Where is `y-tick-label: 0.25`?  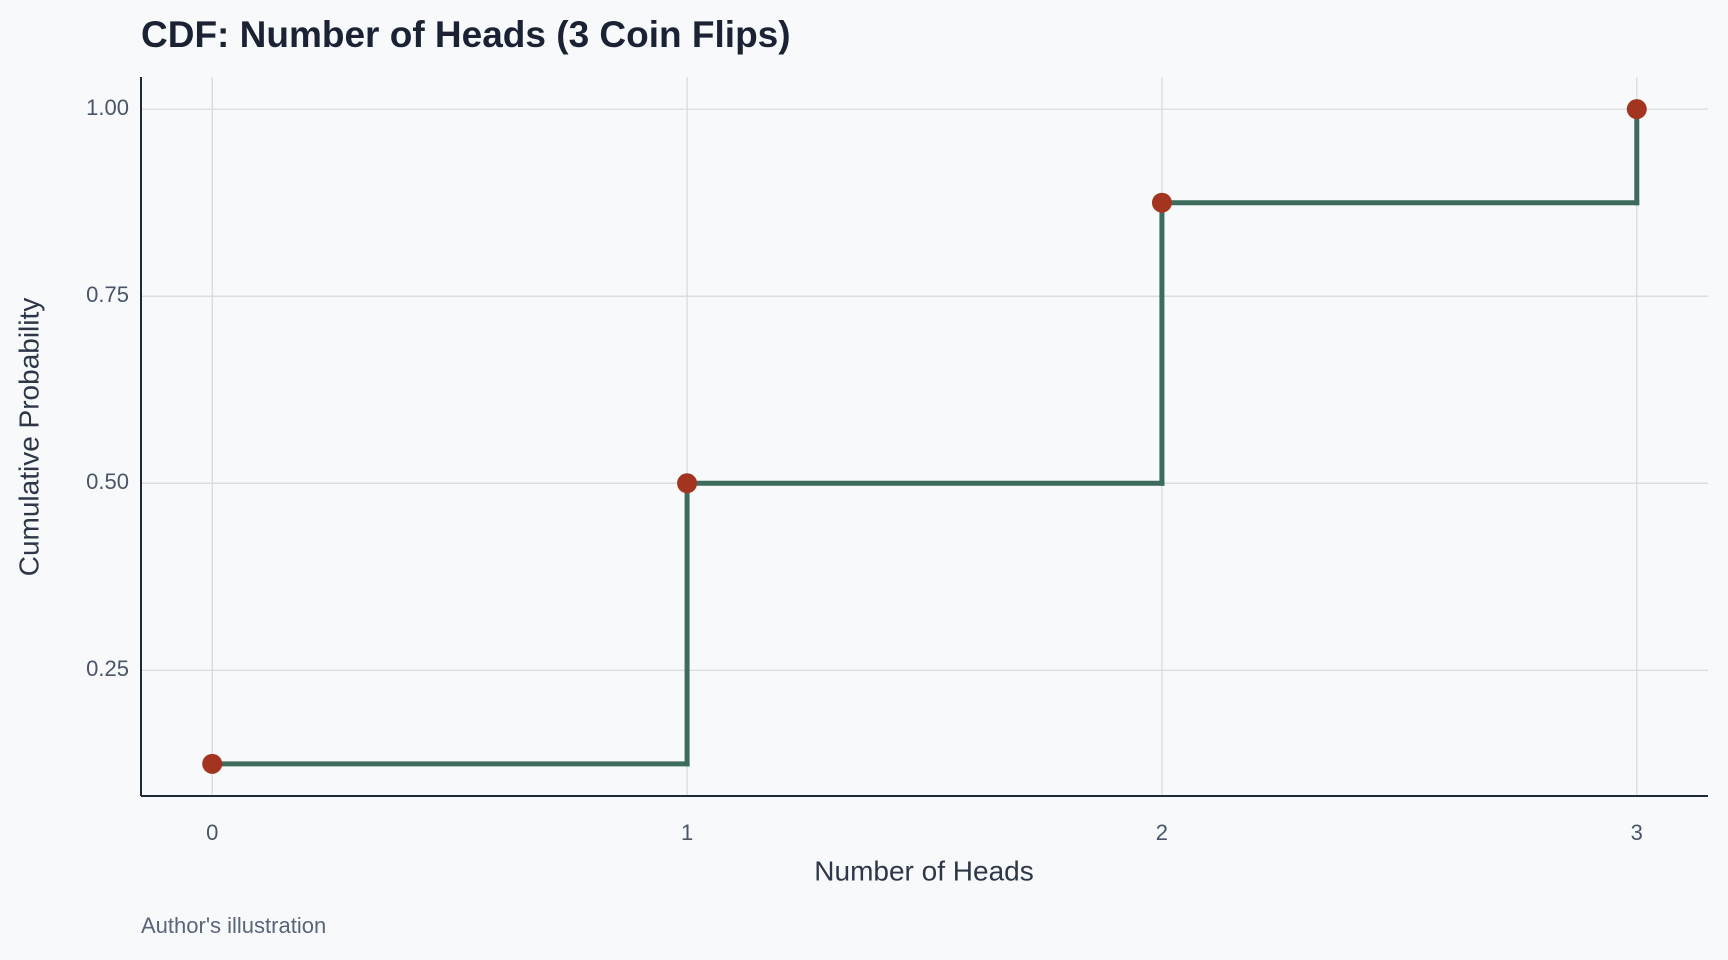
y-tick-label: 0.25 is located at coordinates (107, 668).